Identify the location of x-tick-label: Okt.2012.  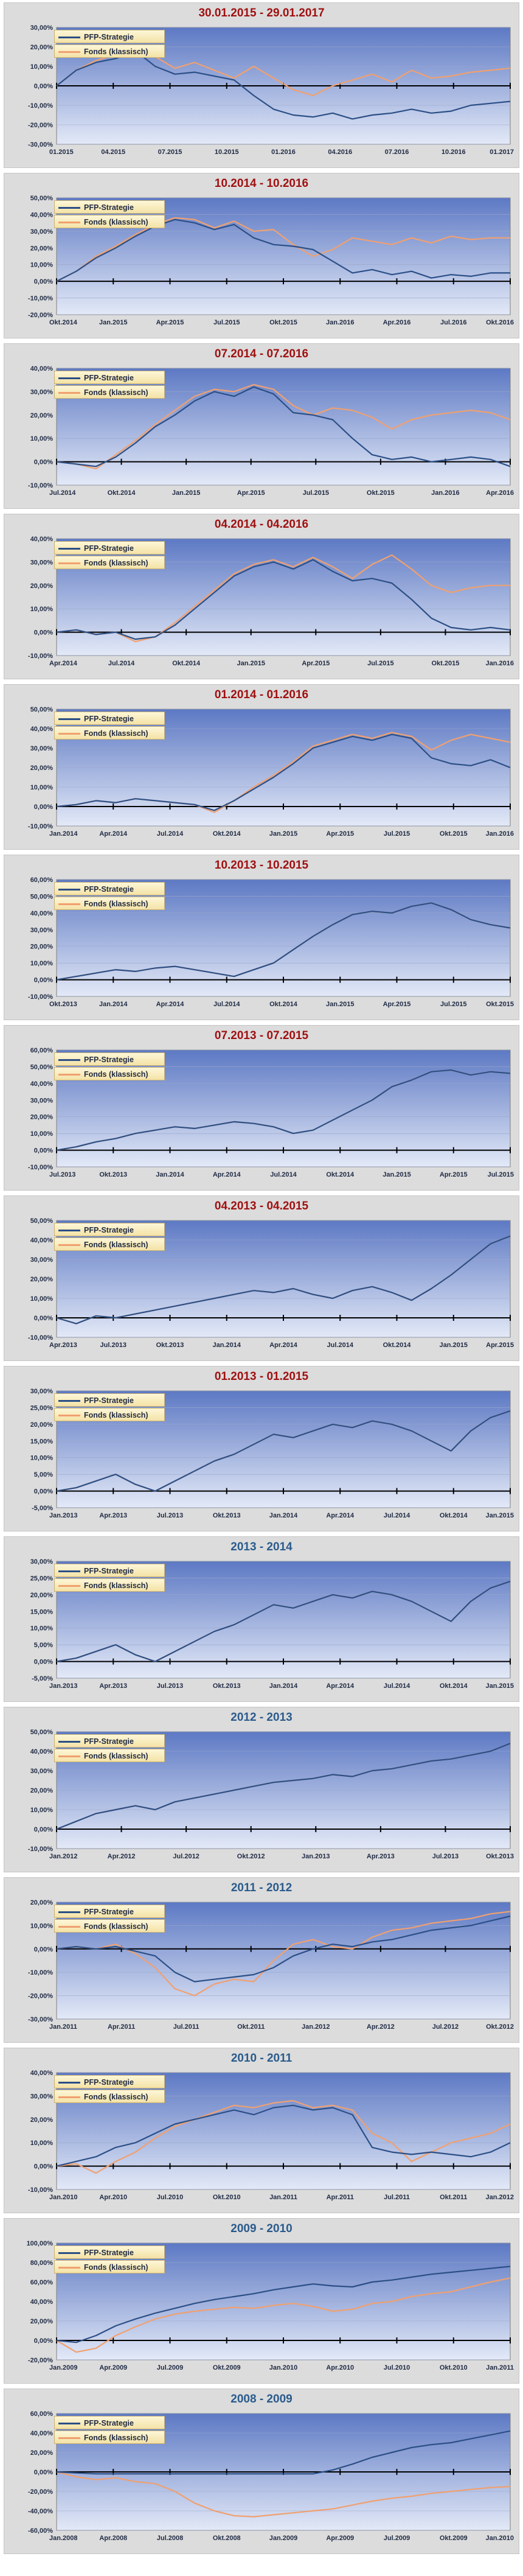
(251, 1857).